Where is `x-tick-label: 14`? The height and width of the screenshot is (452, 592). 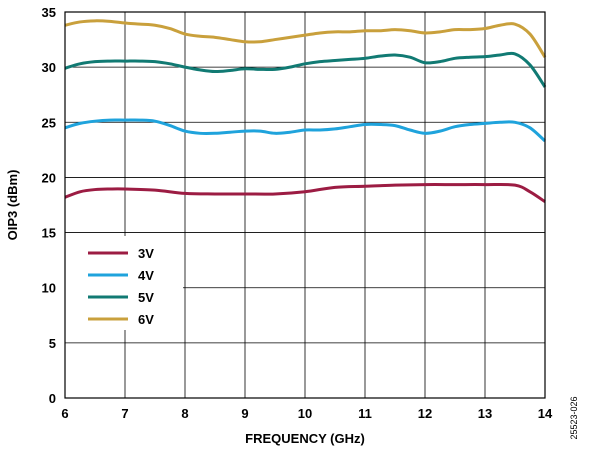 x-tick-label: 14 is located at coordinates (545, 413).